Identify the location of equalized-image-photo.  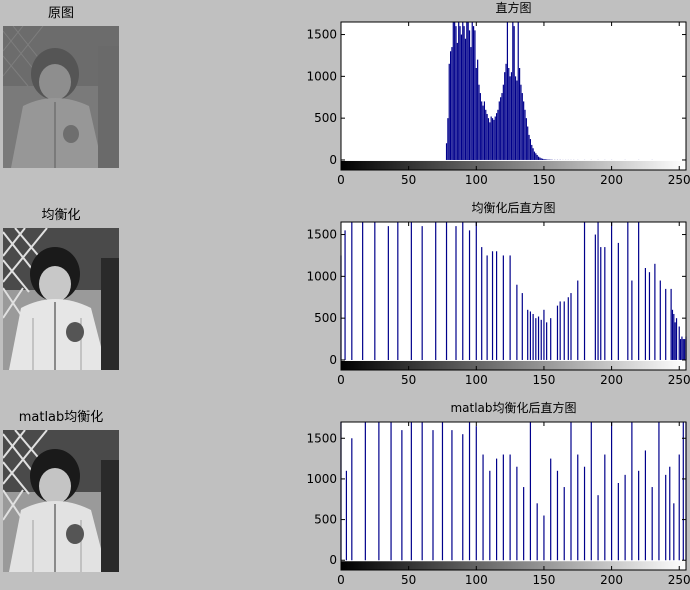
(61, 299).